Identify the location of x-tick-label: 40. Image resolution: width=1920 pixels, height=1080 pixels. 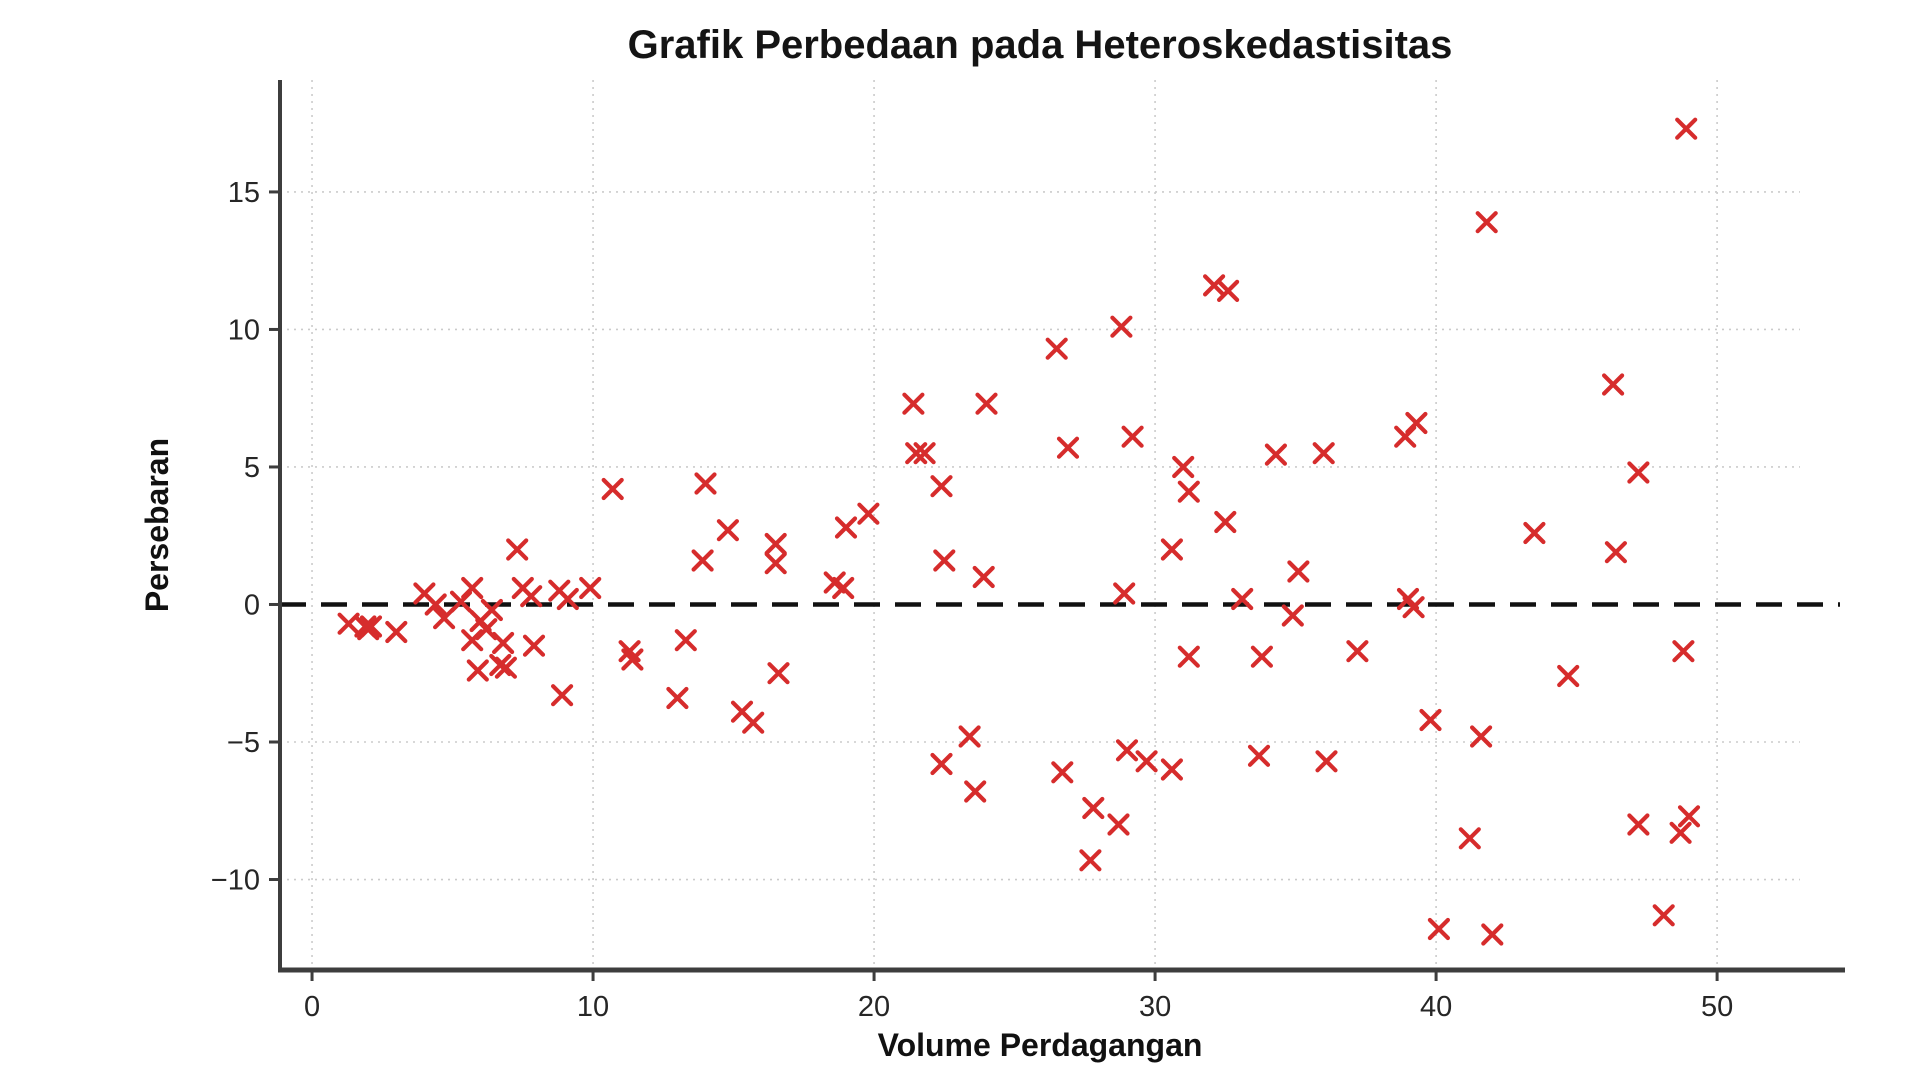
(1436, 1007).